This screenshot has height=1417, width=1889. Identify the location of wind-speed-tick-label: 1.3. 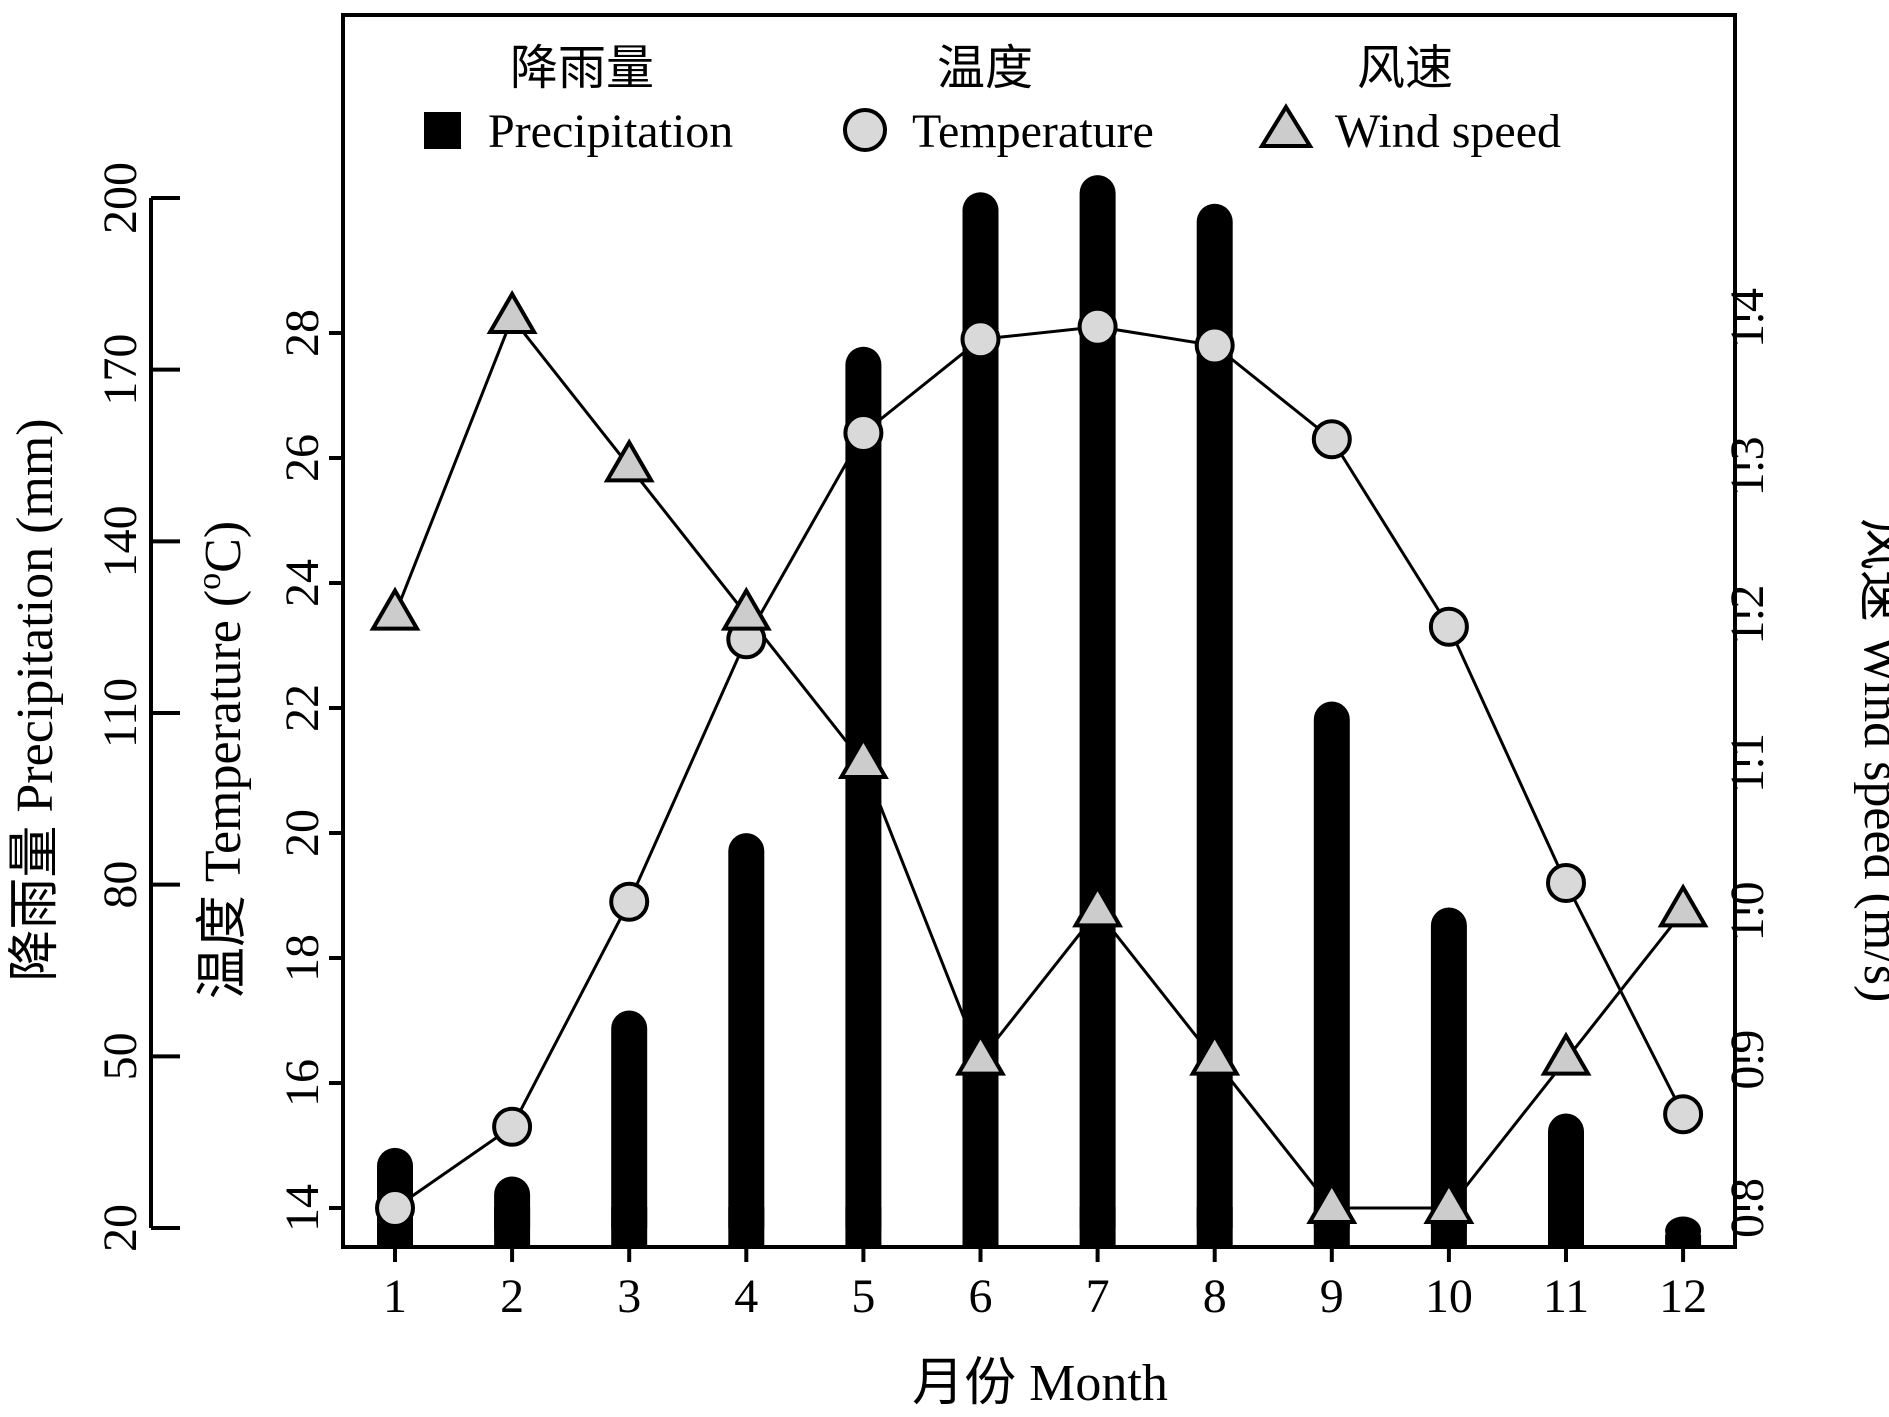
(1747, 466).